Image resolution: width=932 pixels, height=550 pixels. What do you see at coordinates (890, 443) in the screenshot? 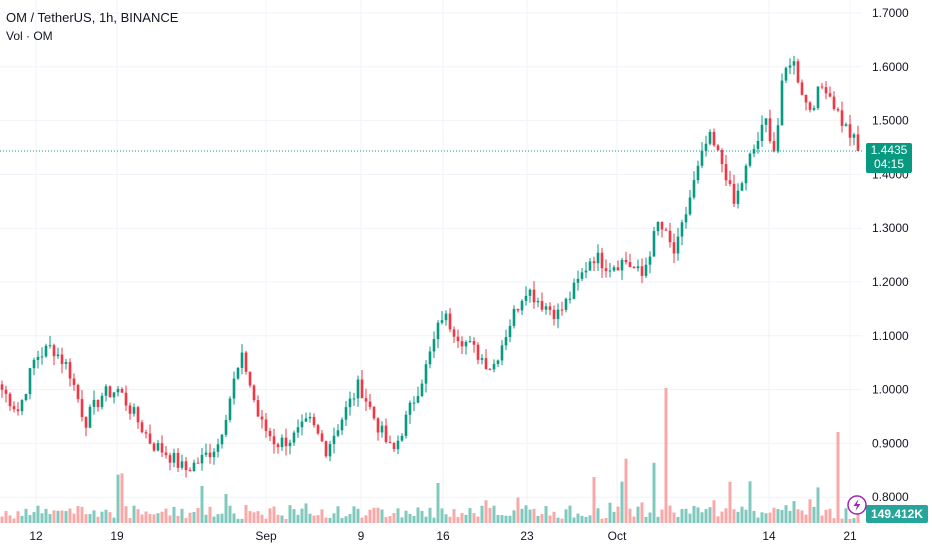
I see `price-tick-label: 0.9000` at bounding box center [890, 443].